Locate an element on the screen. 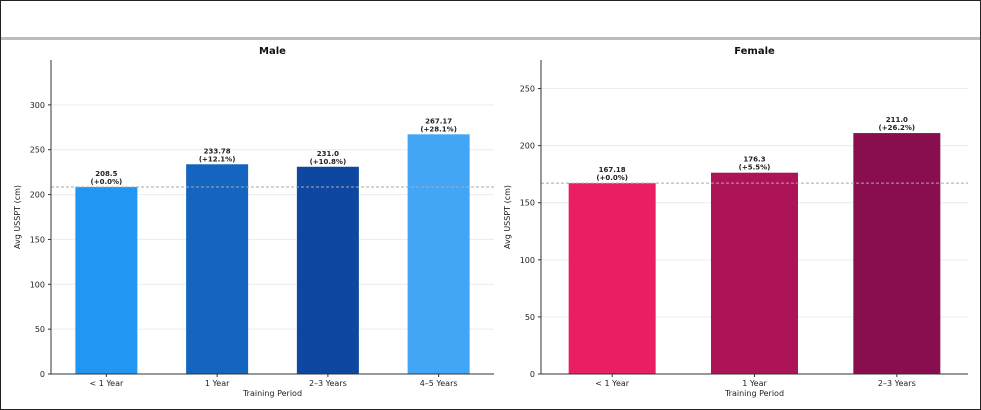 This screenshot has height=410, width=981. female-value-label-1: 176.3 is located at coordinates (754, 160).